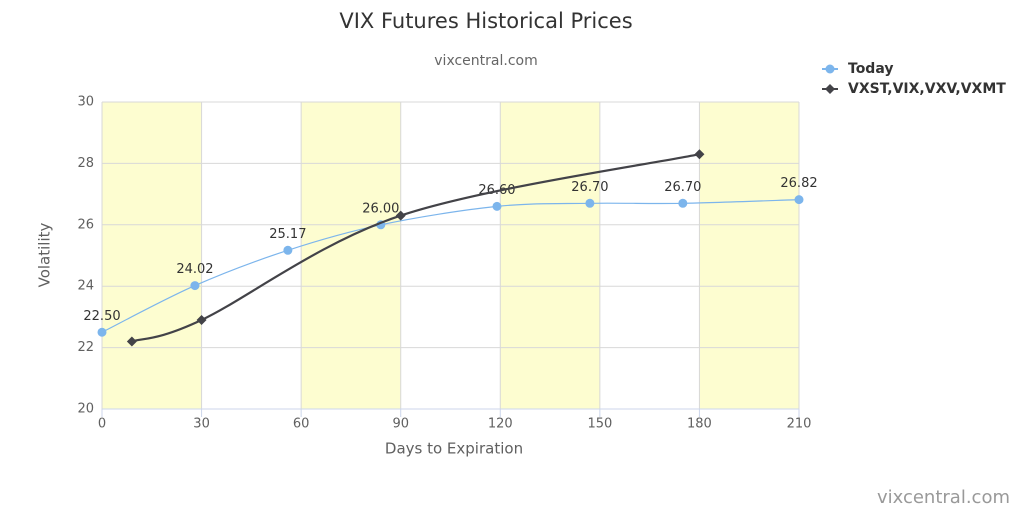 The width and height of the screenshot is (1024, 512). I want to click on chart-title: VIX Futures Historical Prices, so click(485, 21).